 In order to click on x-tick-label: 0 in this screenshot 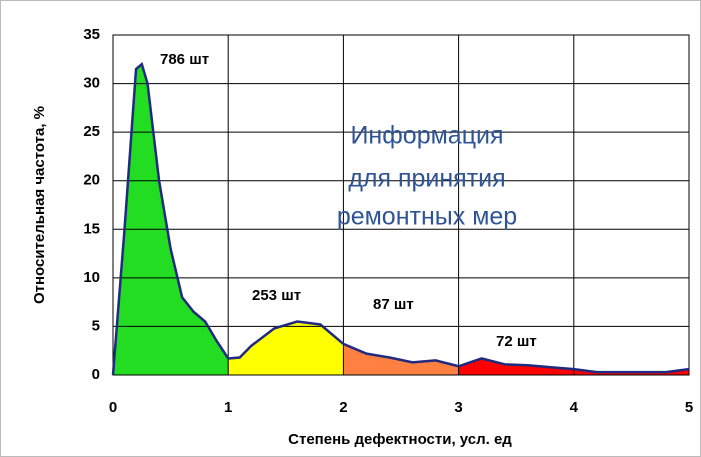, I will do `click(113, 407)`.